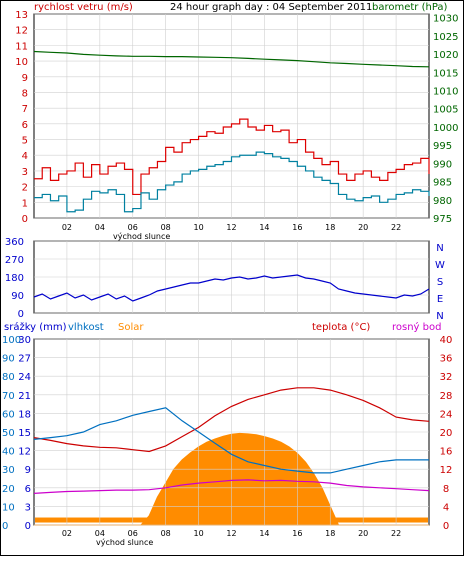 The height and width of the screenshot is (566, 464). Describe the element at coordinates (446, 526) in the screenshot. I see `panel3-temp-tick-label: 0` at that location.